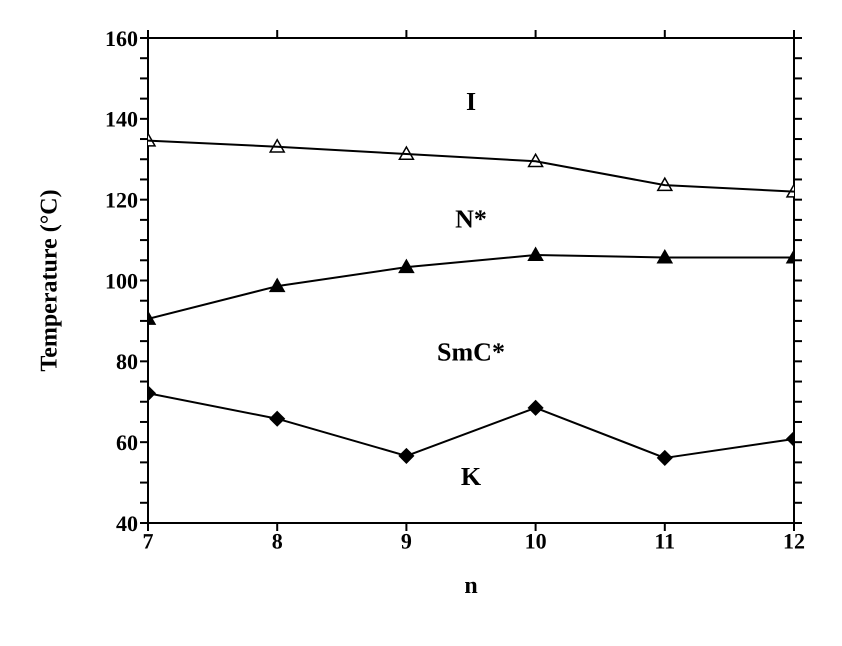 The width and height of the screenshot is (842, 646). I want to click on x-tick-label: 10, so click(535, 541).